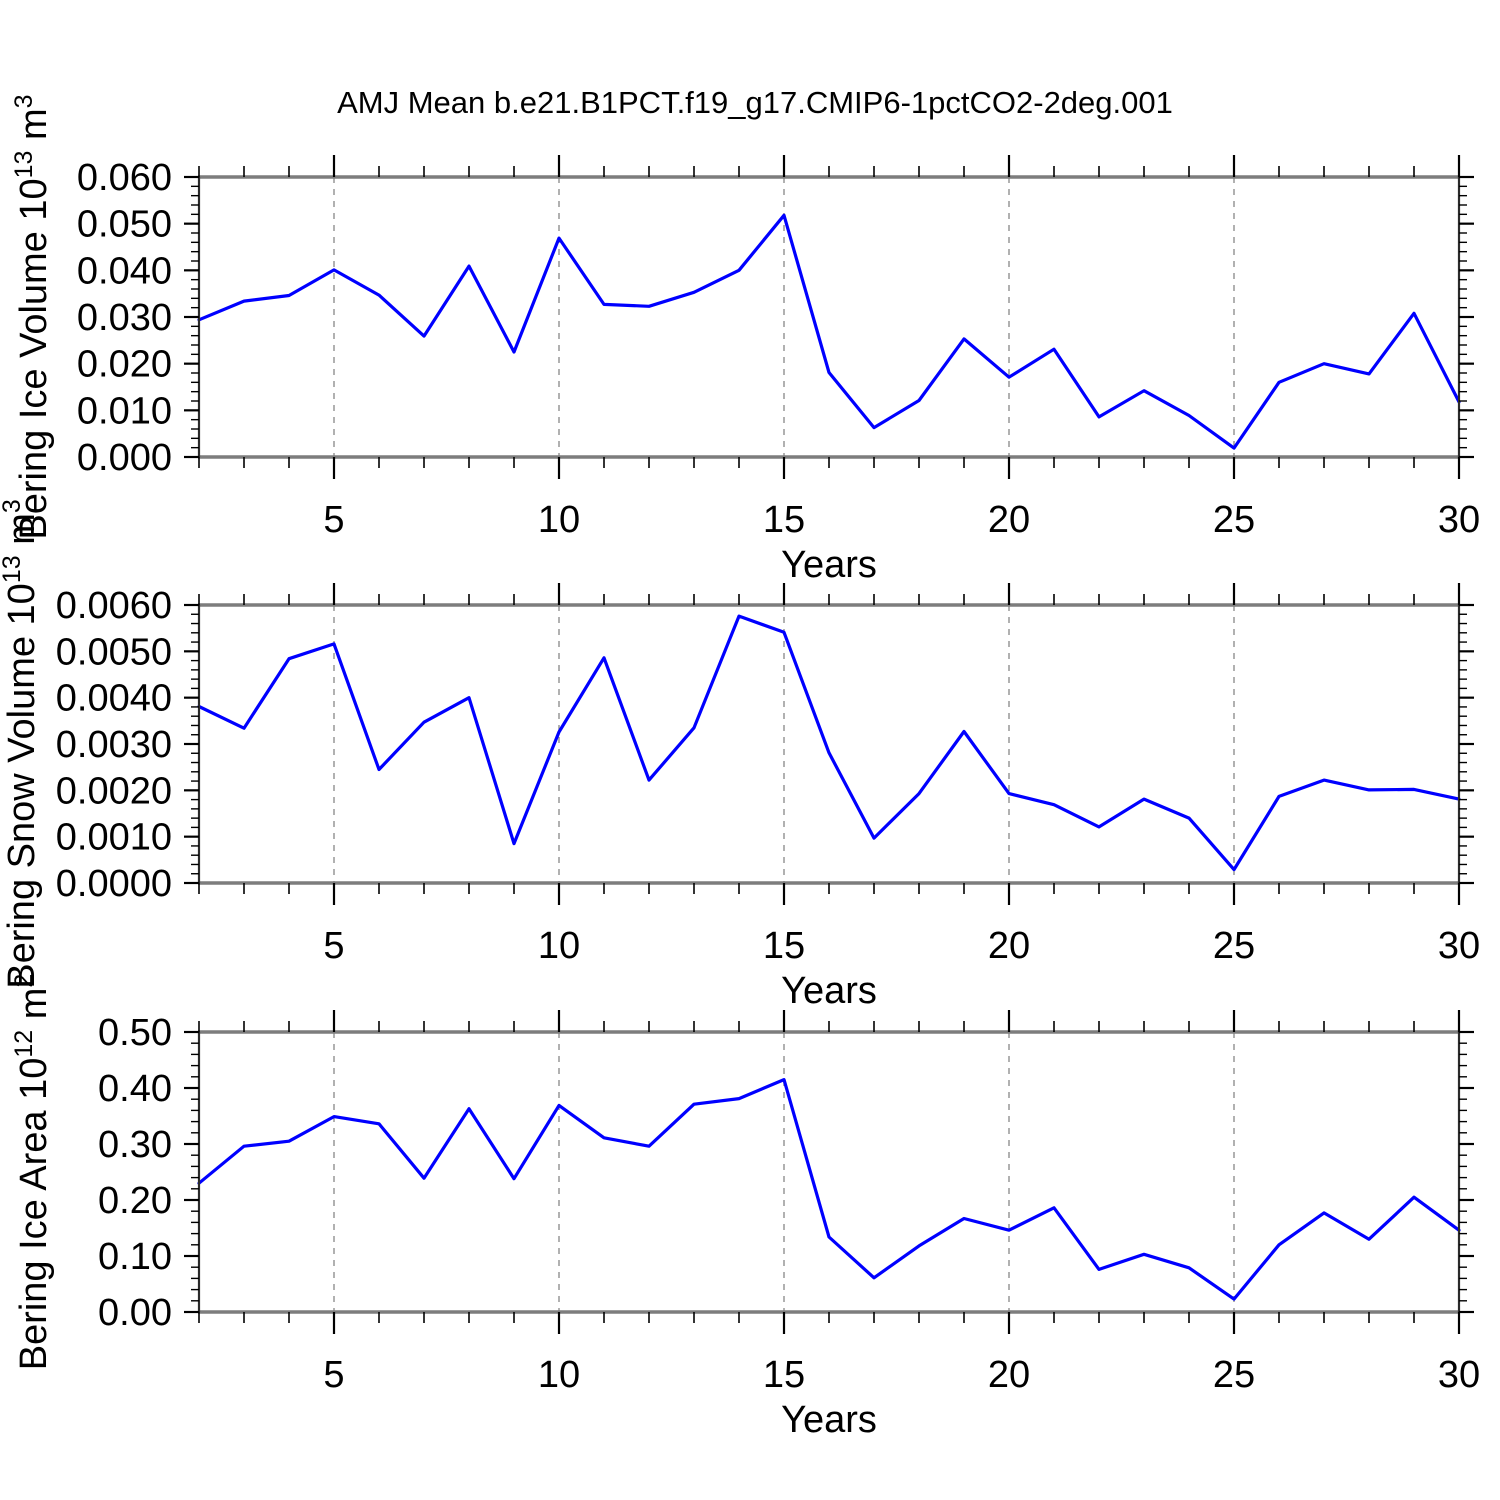 The width and height of the screenshot is (1500, 1500). I want to click on y-tick-label: 0.00, so click(135, 1313).